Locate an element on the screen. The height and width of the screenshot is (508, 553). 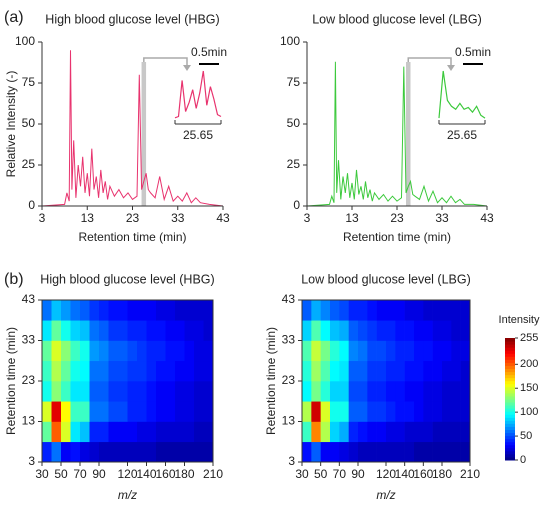
y-tick-label: 0 is located at coordinates (31, 205).